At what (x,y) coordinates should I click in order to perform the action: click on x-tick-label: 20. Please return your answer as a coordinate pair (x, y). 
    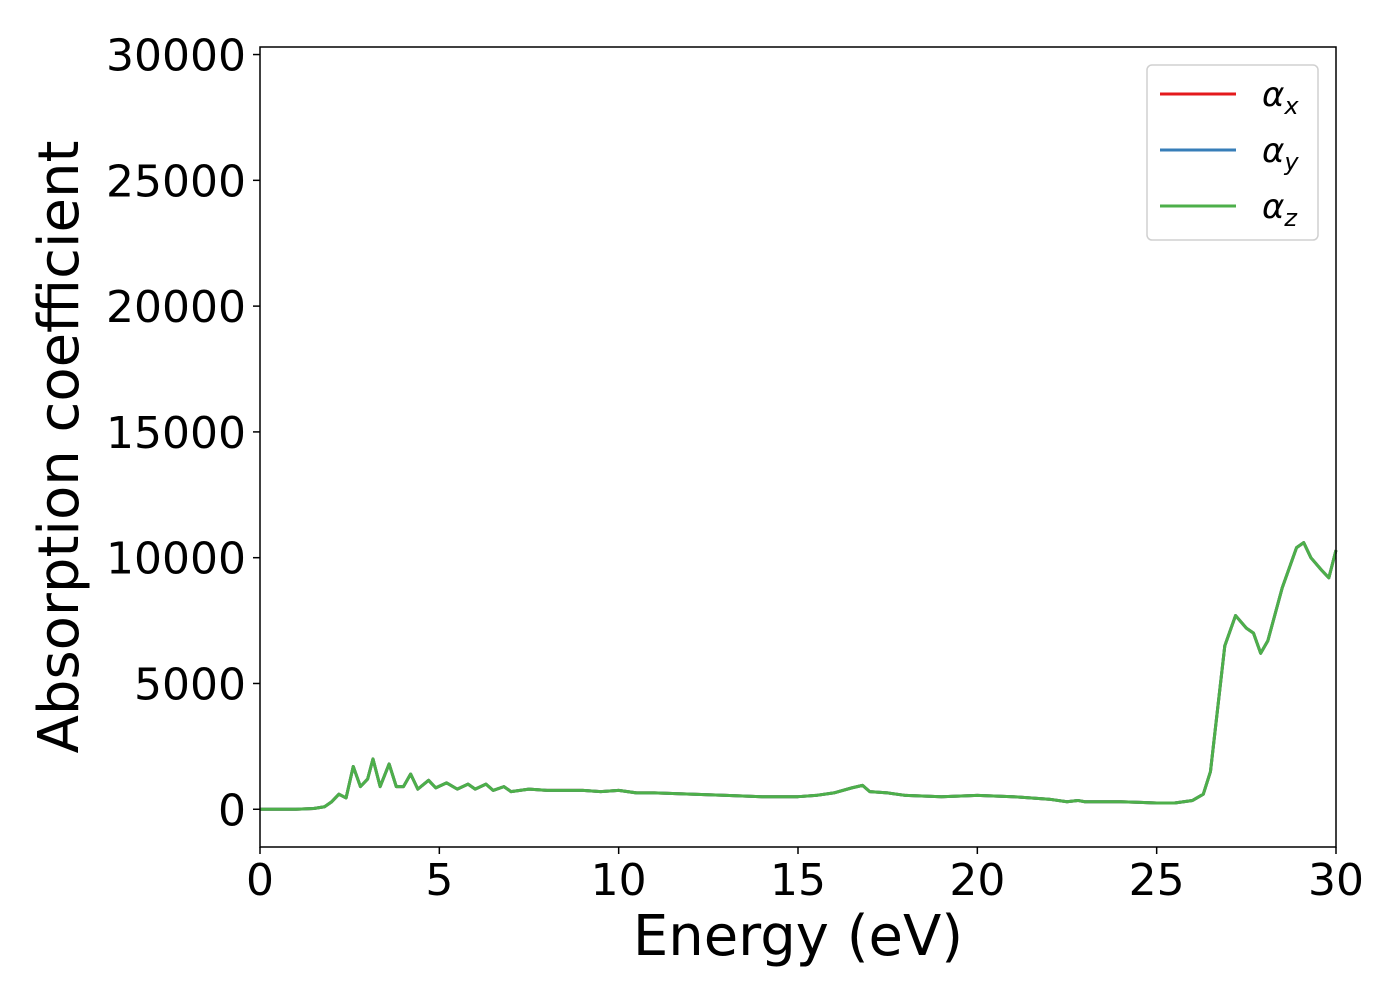
    Looking at the image, I should click on (977, 880).